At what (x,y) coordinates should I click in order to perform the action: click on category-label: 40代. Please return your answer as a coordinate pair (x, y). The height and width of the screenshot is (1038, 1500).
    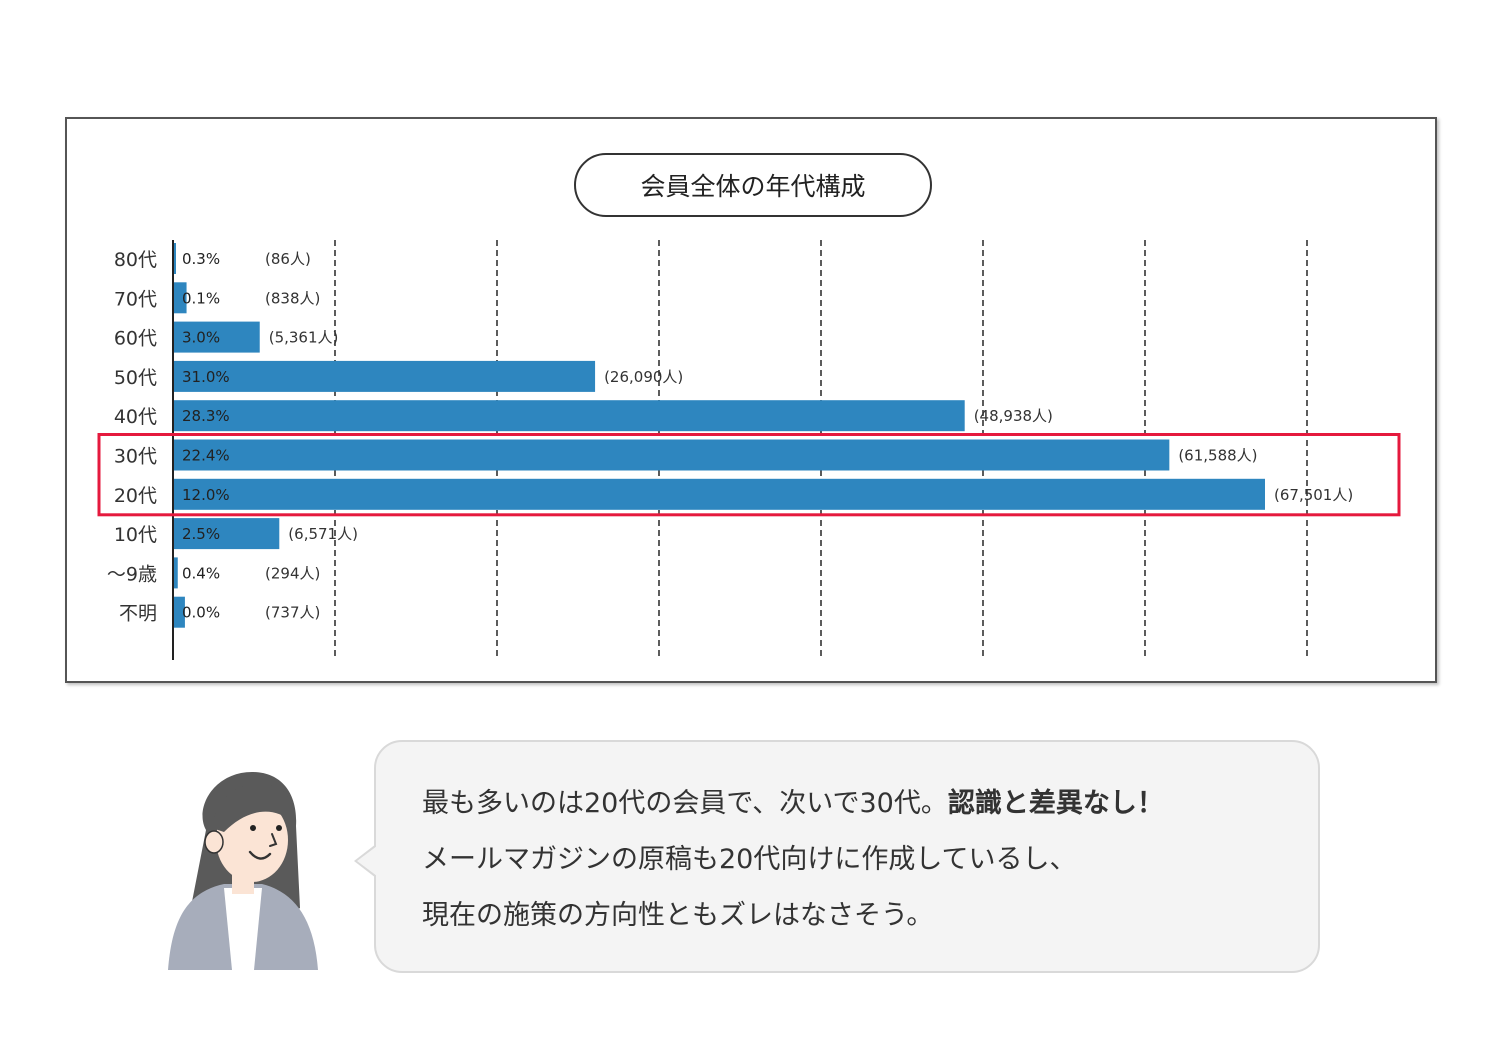
    Looking at the image, I should click on (135, 417).